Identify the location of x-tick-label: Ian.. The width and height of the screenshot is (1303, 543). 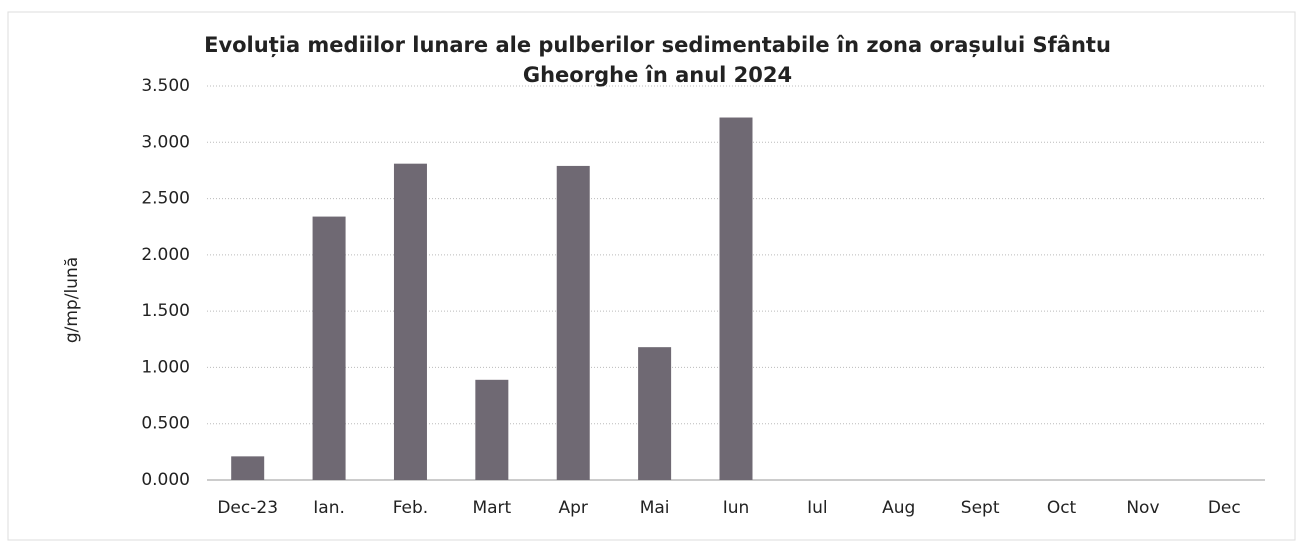
(329, 508).